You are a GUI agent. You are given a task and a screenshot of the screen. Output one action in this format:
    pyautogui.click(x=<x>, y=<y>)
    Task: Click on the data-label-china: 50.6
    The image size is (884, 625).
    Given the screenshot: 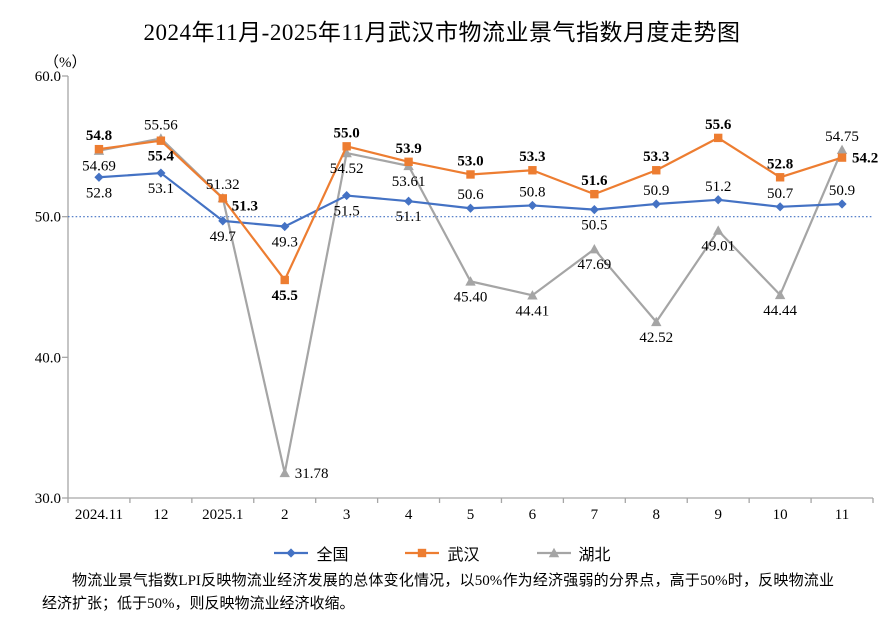 What is the action you would take?
    pyautogui.click(x=470, y=195)
    